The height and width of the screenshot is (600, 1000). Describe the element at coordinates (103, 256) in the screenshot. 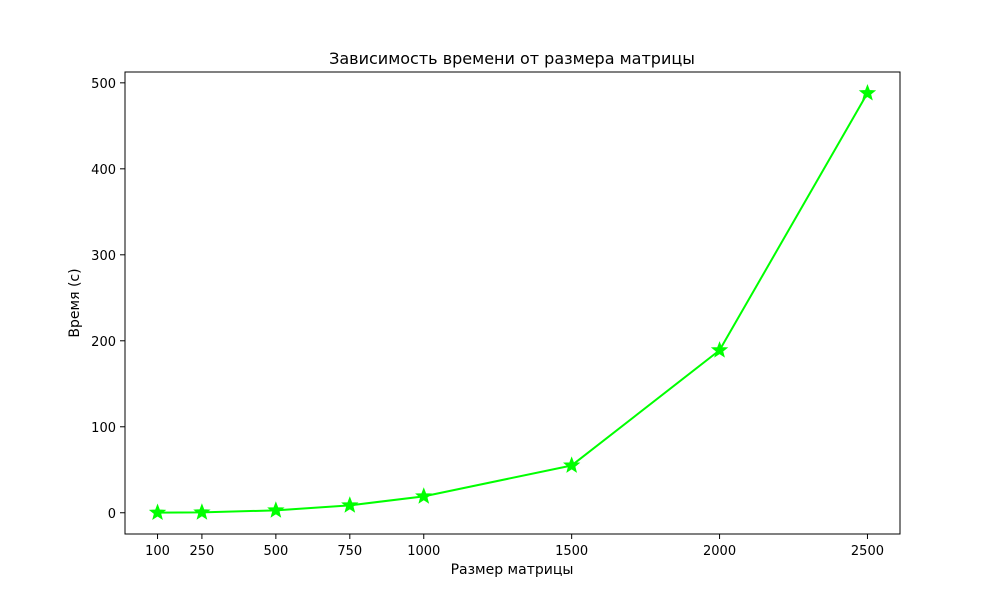

I see `y-tick-label: 300` at that location.